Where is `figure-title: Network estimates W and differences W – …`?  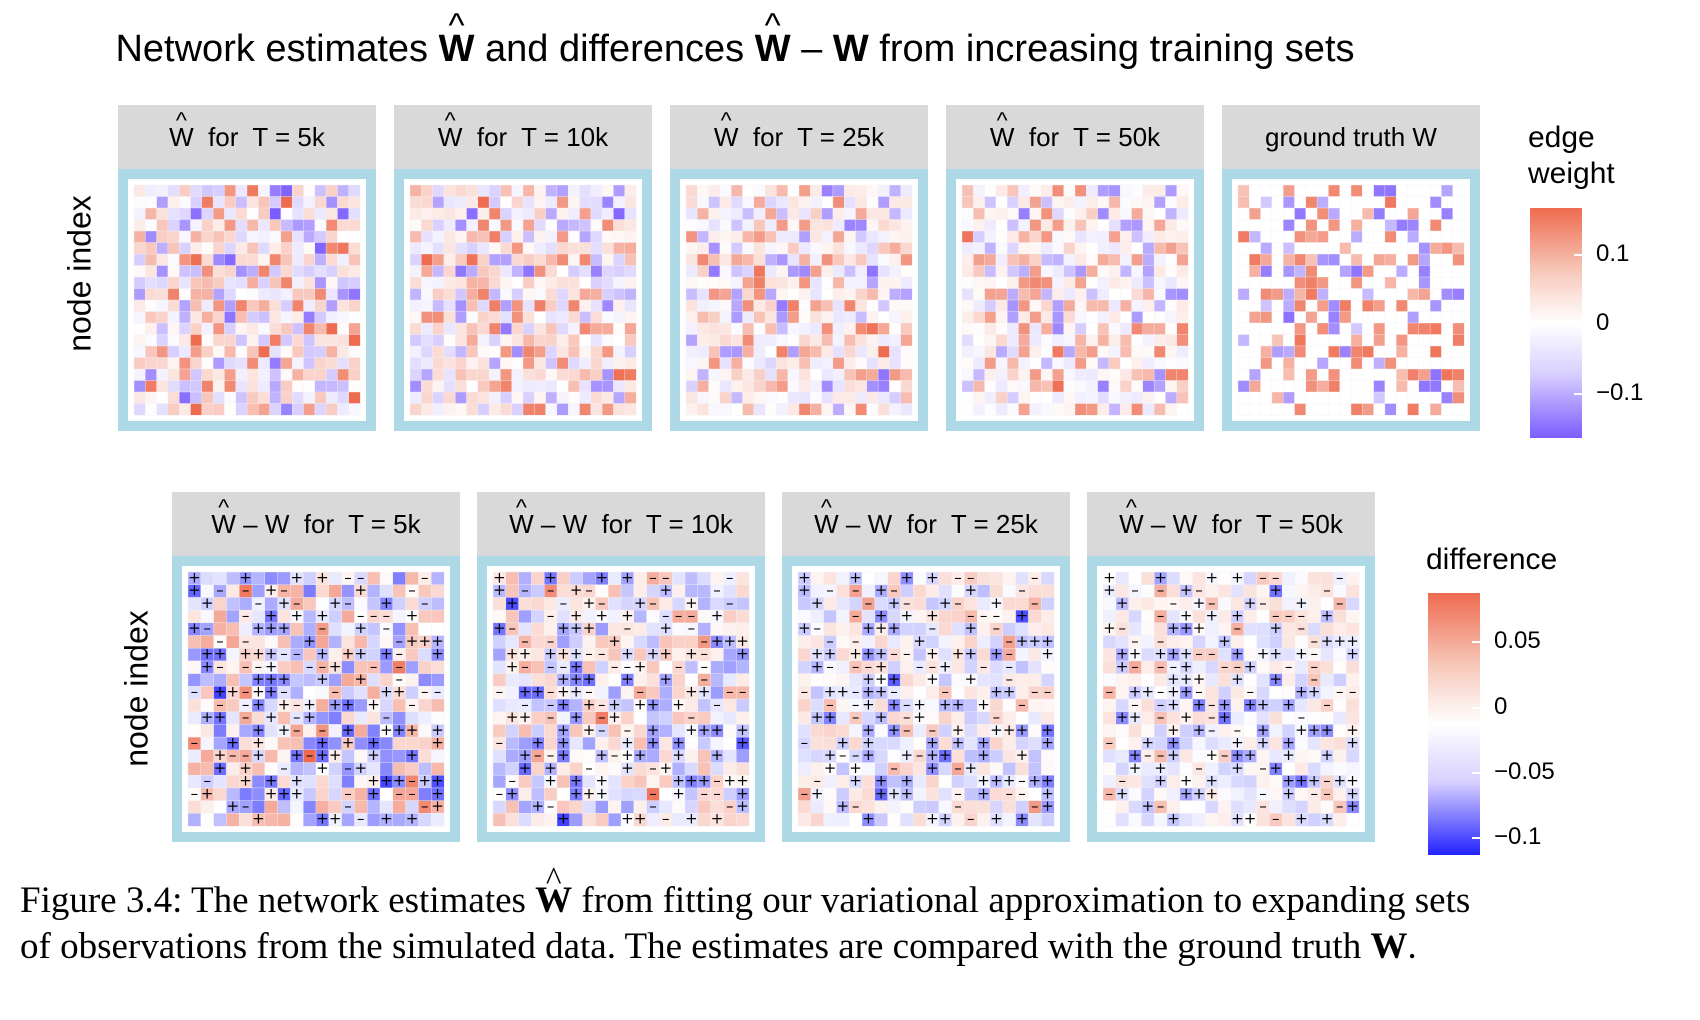 figure-title: Network estimates W and differences W – … is located at coordinates (735, 49).